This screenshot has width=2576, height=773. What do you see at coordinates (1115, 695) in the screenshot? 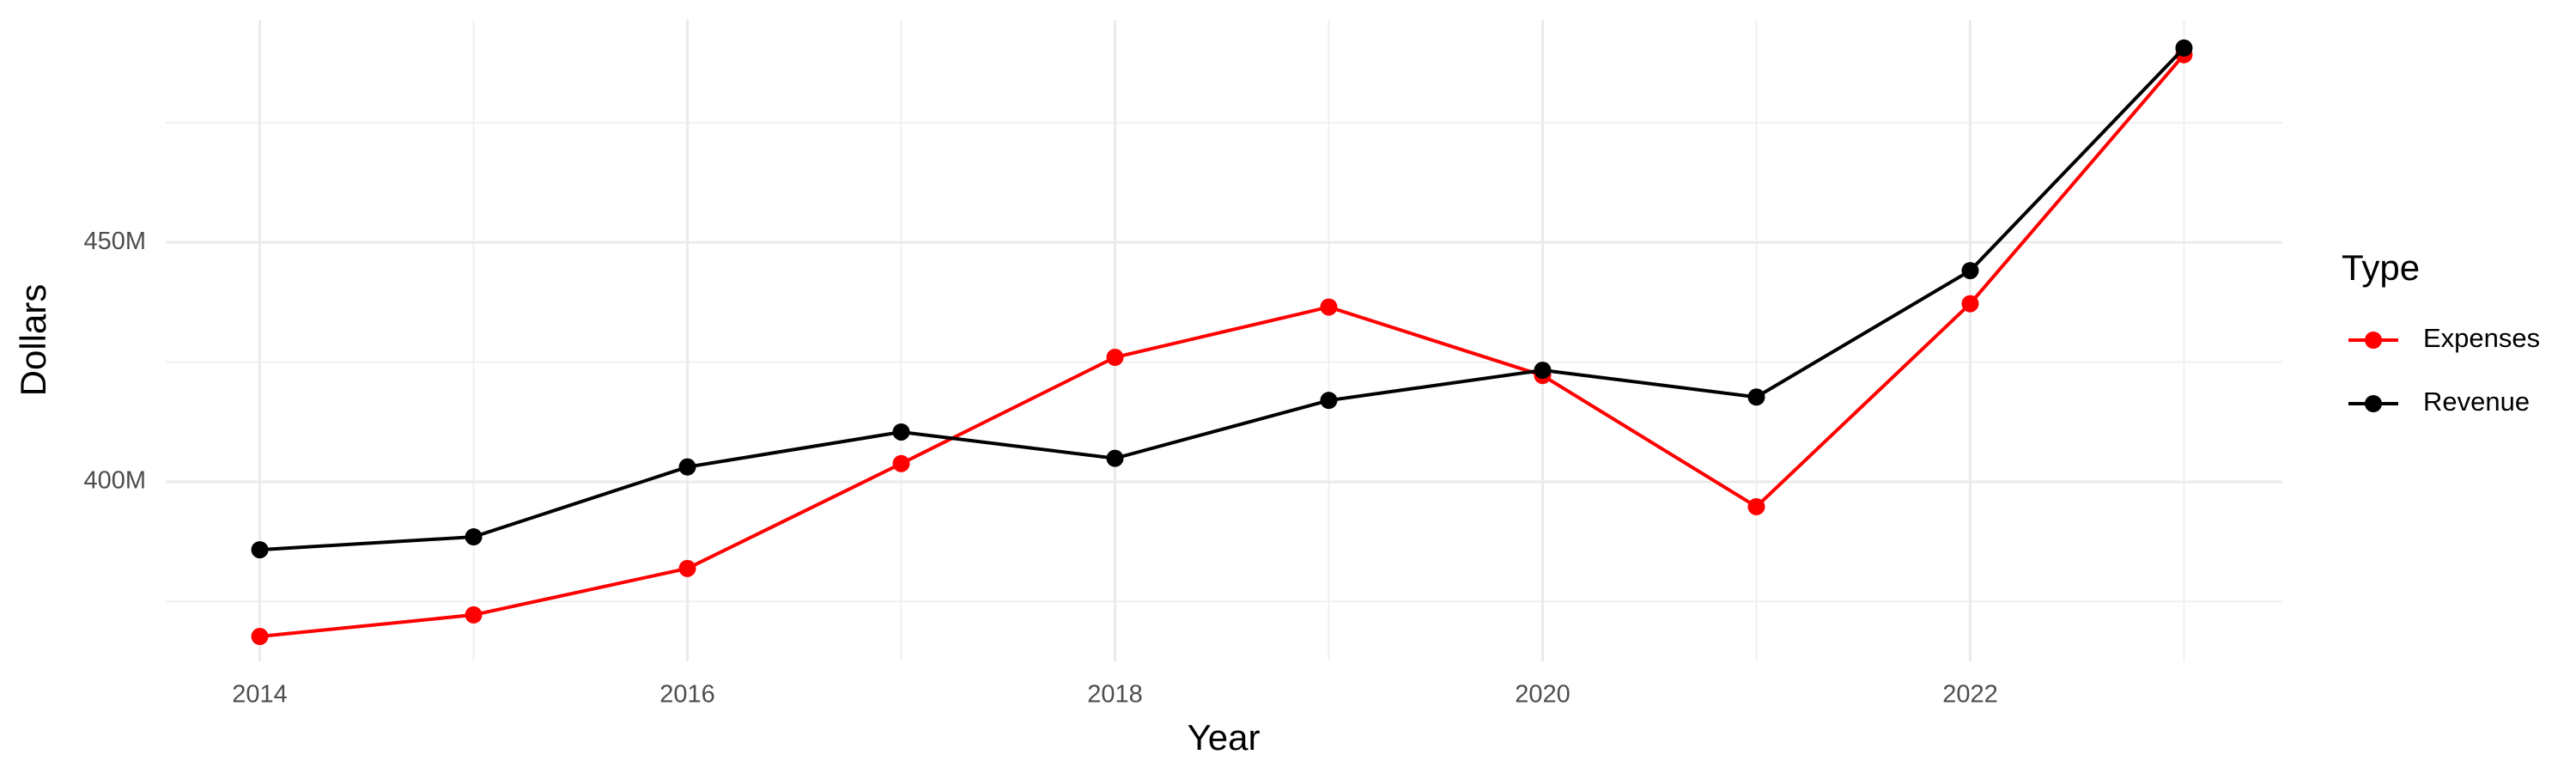
I see `x-tick-label: 2018` at bounding box center [1115, 695].